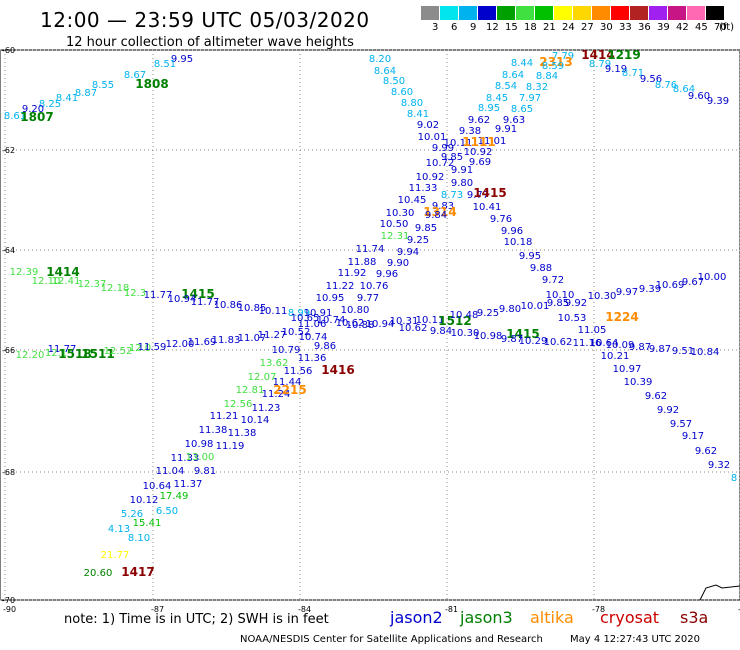 The width and height of the screenshot is (740, 650). I want to click on wave-height-label: 4.13, so click(119, 529).